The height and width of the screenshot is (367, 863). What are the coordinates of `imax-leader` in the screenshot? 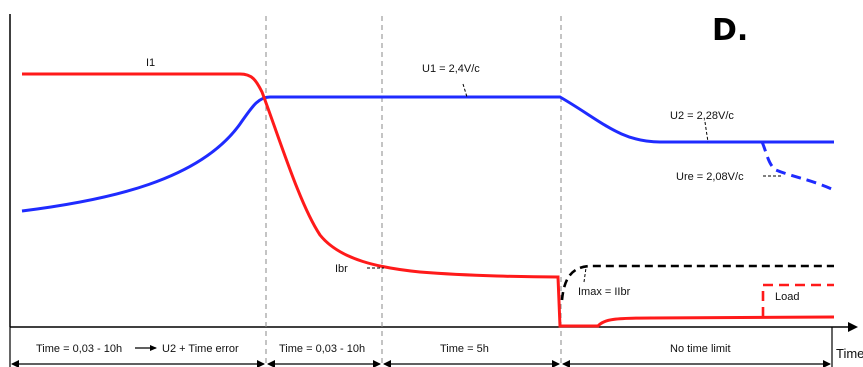 It's located at (585, 275).